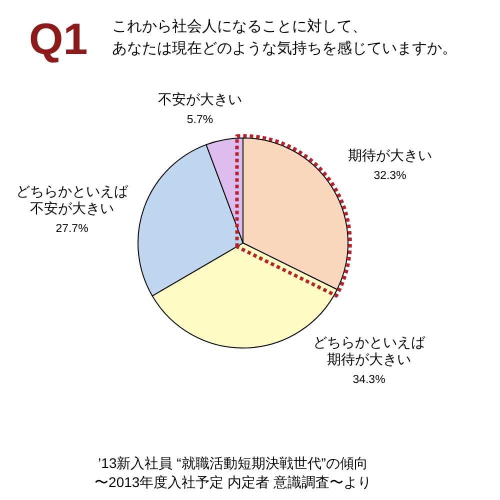  I want to click on text: 〜2013年度入社予定 内定者 意識調査〜より, so click(233, 482).